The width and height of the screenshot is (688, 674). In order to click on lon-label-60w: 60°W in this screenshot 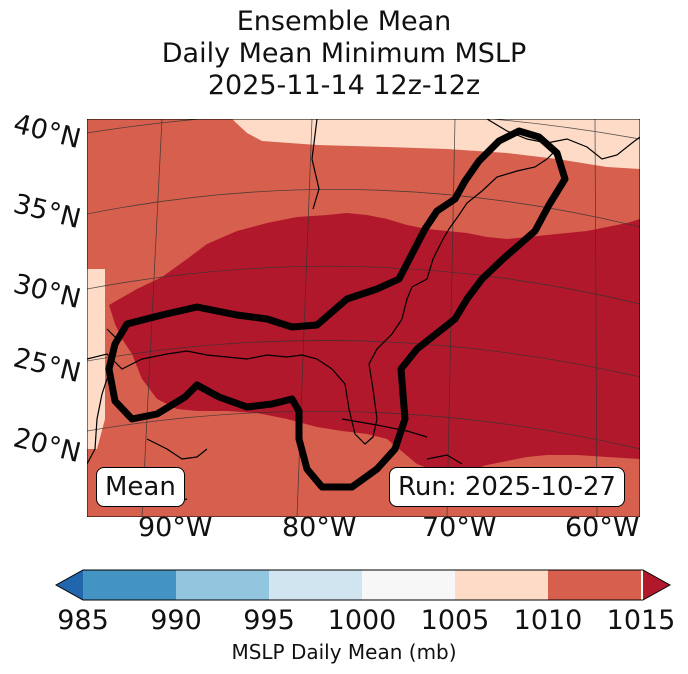, I will do `click(602, 527)`.